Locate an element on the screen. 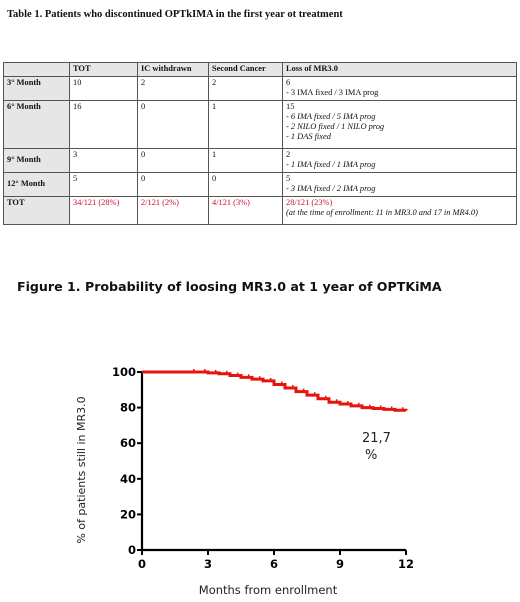 This screenshot has width=520, height=602. y-tick-label: 60 is located at coordinates (128, 443).